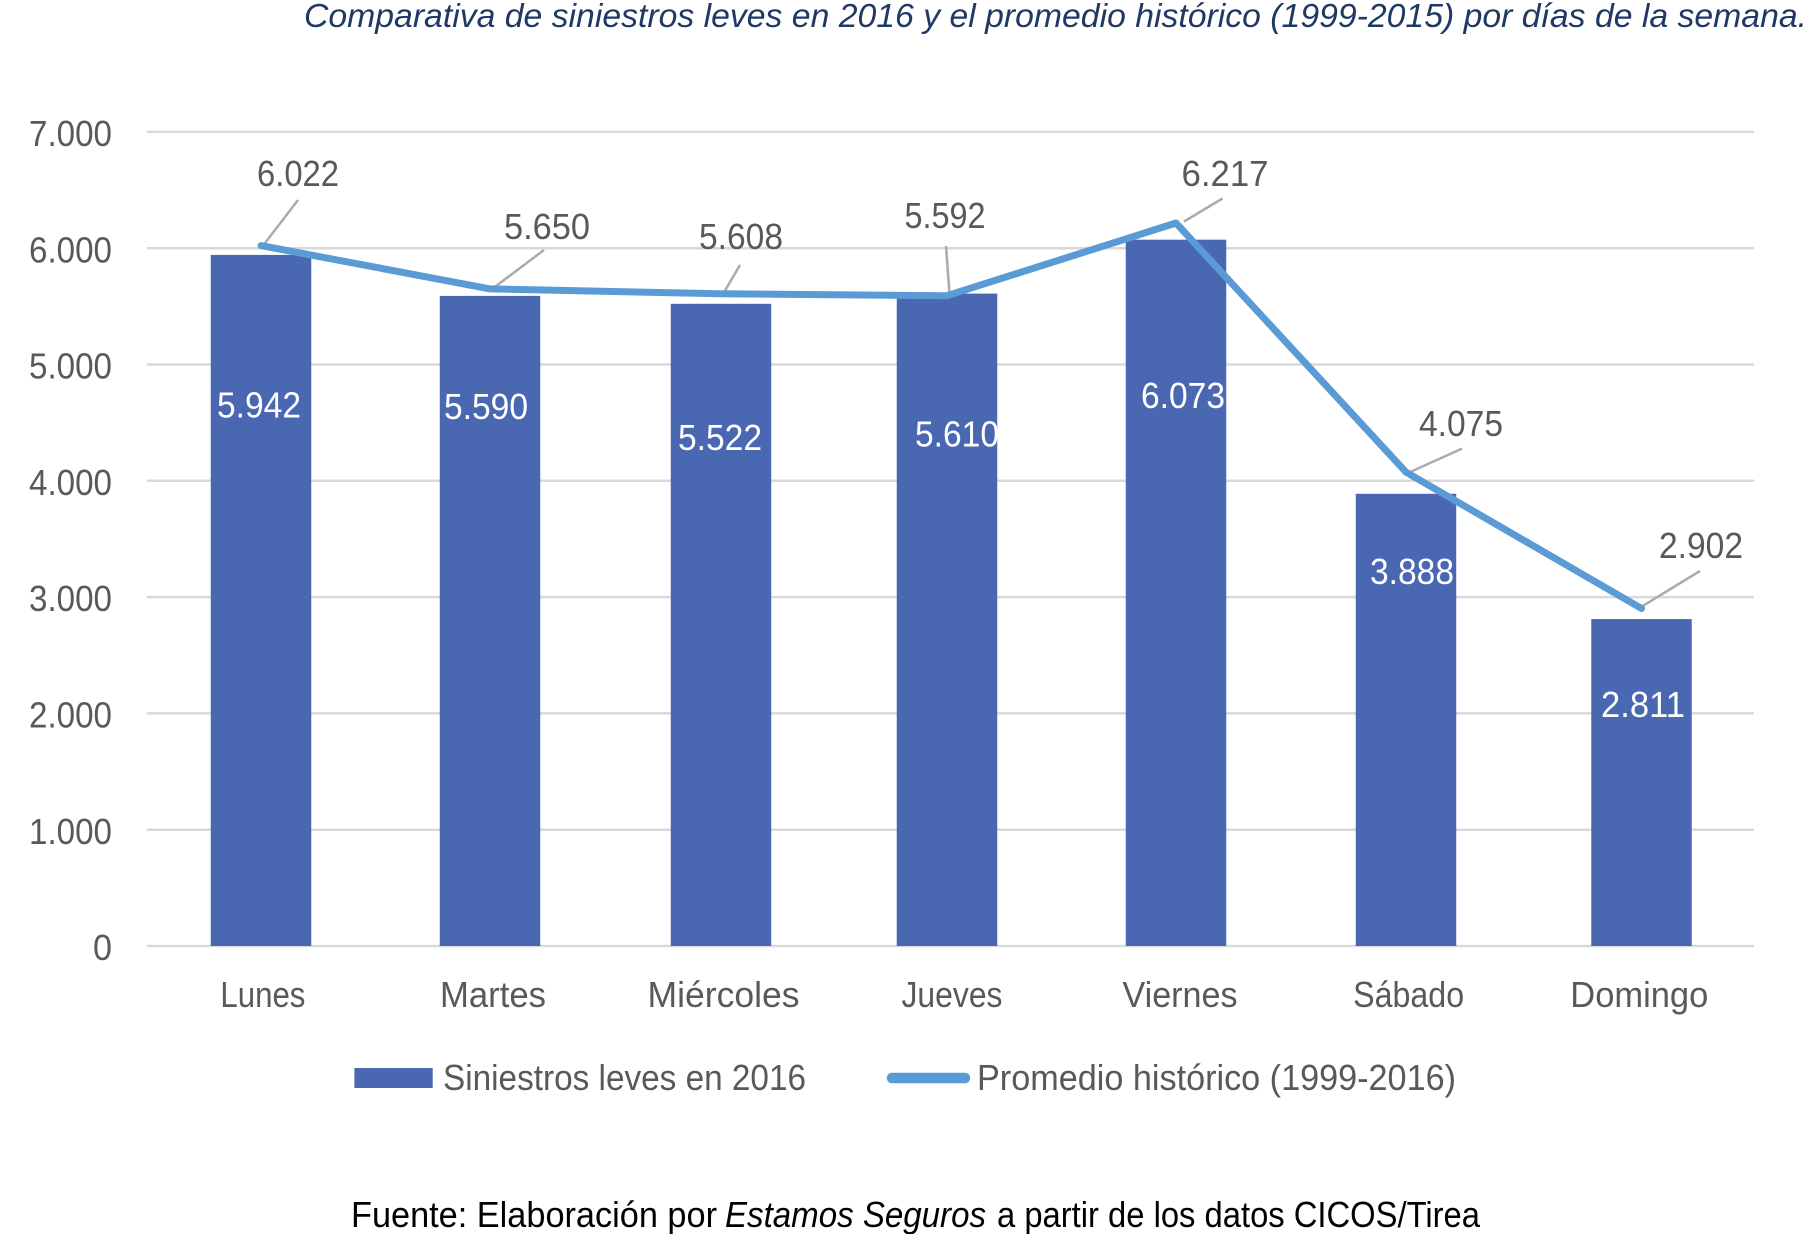 Image resolution: width=1808 pixels, height=1234 pixels. I want to click on svg-text: 0, so click(102, 947).